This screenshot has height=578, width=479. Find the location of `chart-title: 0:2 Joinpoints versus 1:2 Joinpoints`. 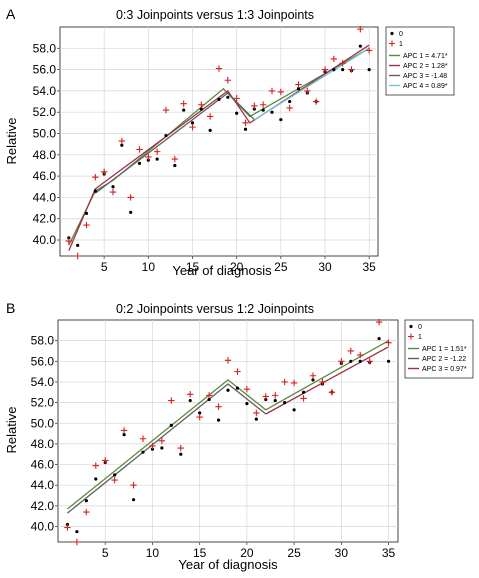

chart-title: 0:2 Joinpoints versus 1:2 Joinpoints is located at coordinates (215, 309).